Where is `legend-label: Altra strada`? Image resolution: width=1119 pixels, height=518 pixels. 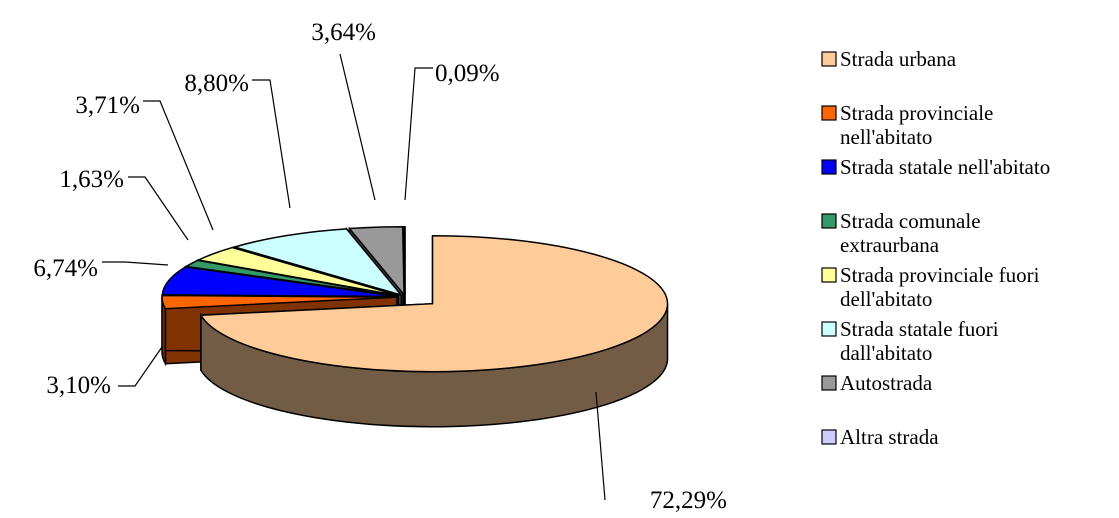 legend-label: Altra strada is located at coordinates (889, 437).